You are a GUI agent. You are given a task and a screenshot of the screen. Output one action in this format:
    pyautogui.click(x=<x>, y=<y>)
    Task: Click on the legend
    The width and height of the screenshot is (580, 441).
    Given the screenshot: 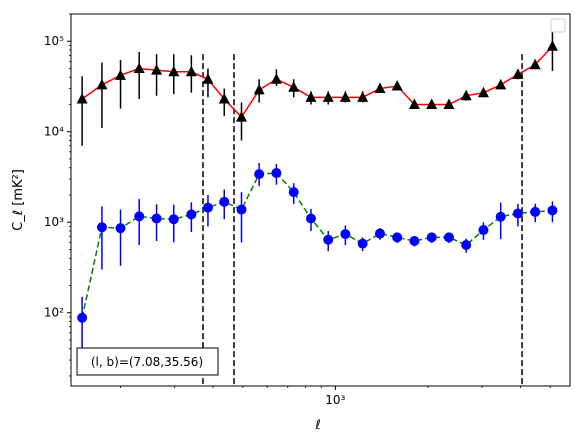 What is the action you would take?
    pyautogui.click(x=558, y=25)
    